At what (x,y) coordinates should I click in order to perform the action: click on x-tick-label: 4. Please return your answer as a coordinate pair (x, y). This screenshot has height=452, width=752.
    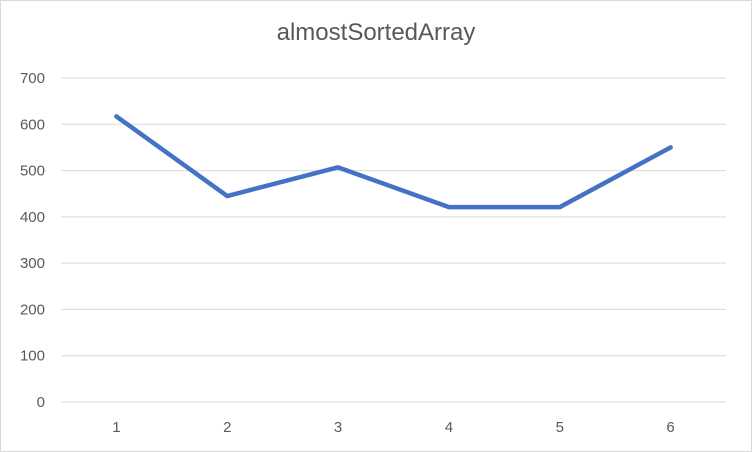
    Looking at the image, I should click on (449, 427).